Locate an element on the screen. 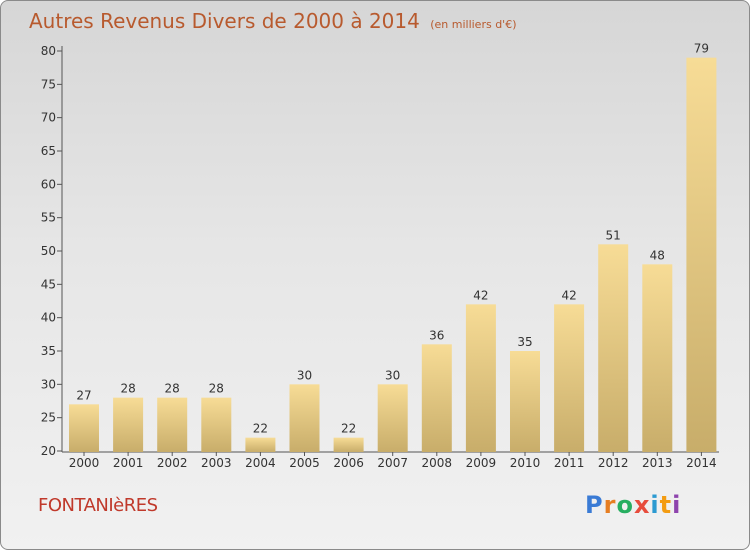  data-label-2013: 48 is located at coordinates (657, 255).